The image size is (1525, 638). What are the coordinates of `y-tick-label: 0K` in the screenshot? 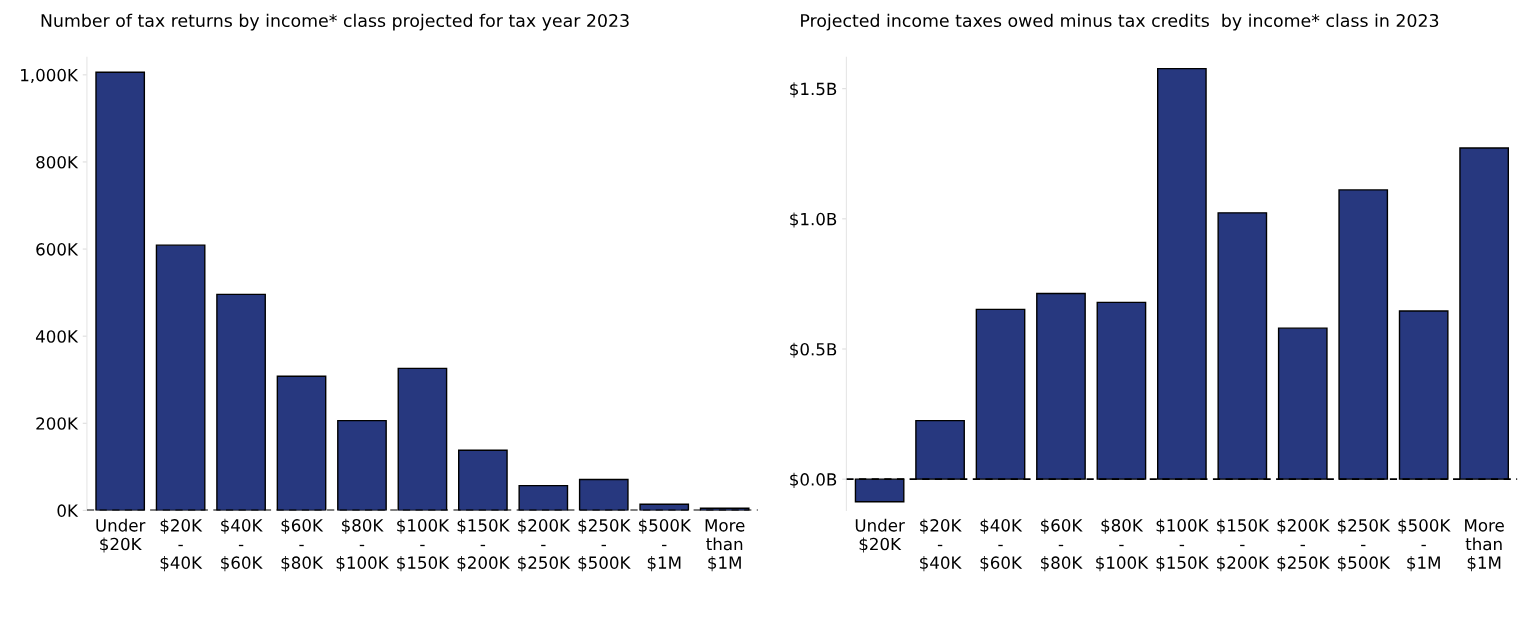 It's located at (68, 510).